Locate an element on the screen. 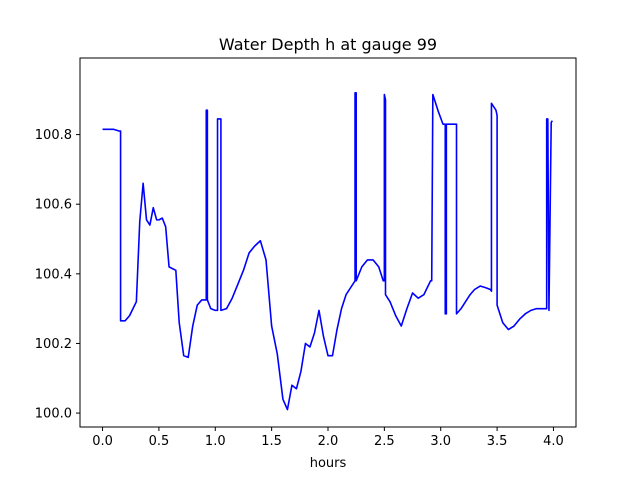 The height and width of the screenshot is (480, 640). y-tick-label: 100.2 is located at coordinates (53, 344).